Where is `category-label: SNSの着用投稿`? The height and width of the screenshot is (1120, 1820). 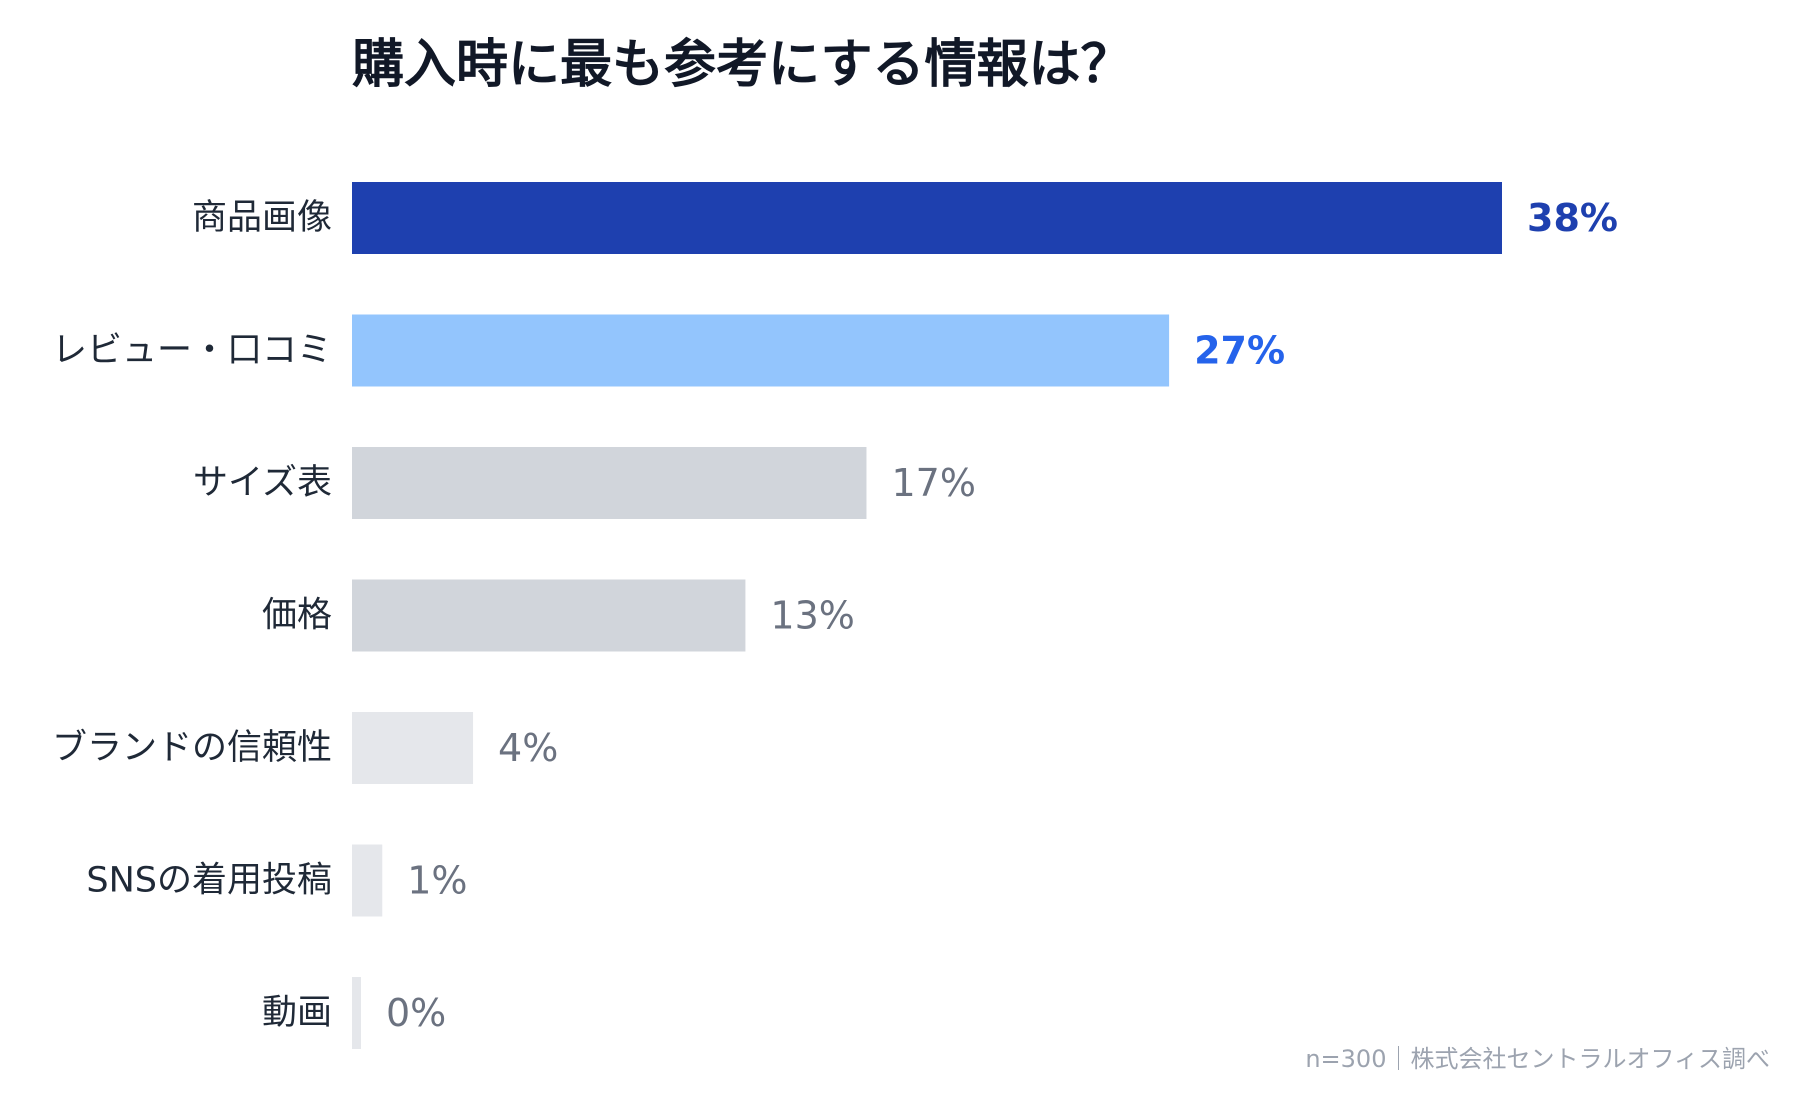 category-label: SNSの着用投稿 is located at coordinates (209, 881).